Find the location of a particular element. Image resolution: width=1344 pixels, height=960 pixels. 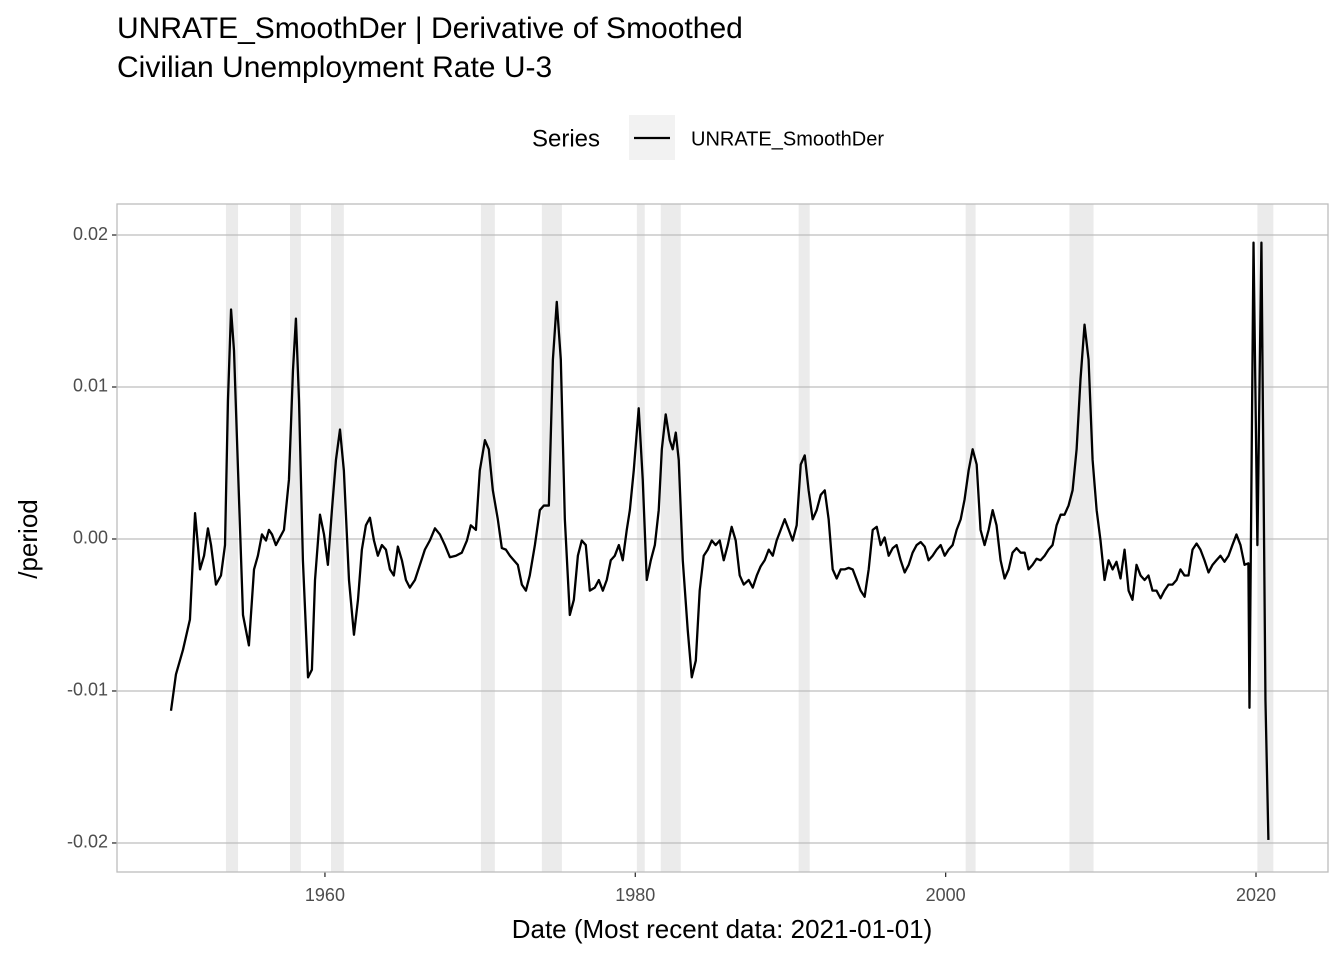

y-axis-label: /period is located at coordinates (28, 539).